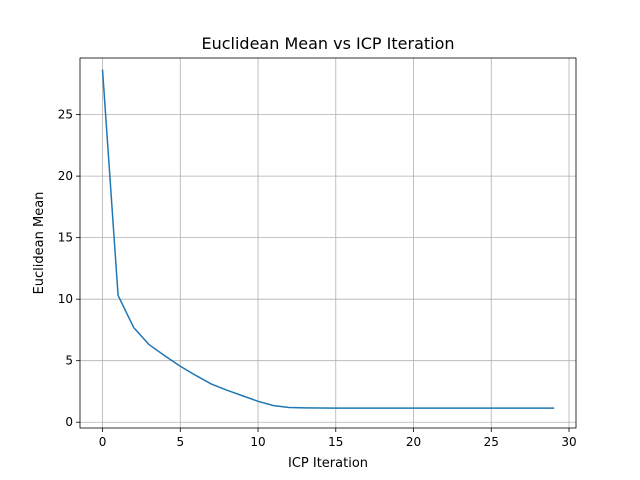 This screenshot has width=640, height=480. I want to click on y-tick-label: 15, so click(65, 238).